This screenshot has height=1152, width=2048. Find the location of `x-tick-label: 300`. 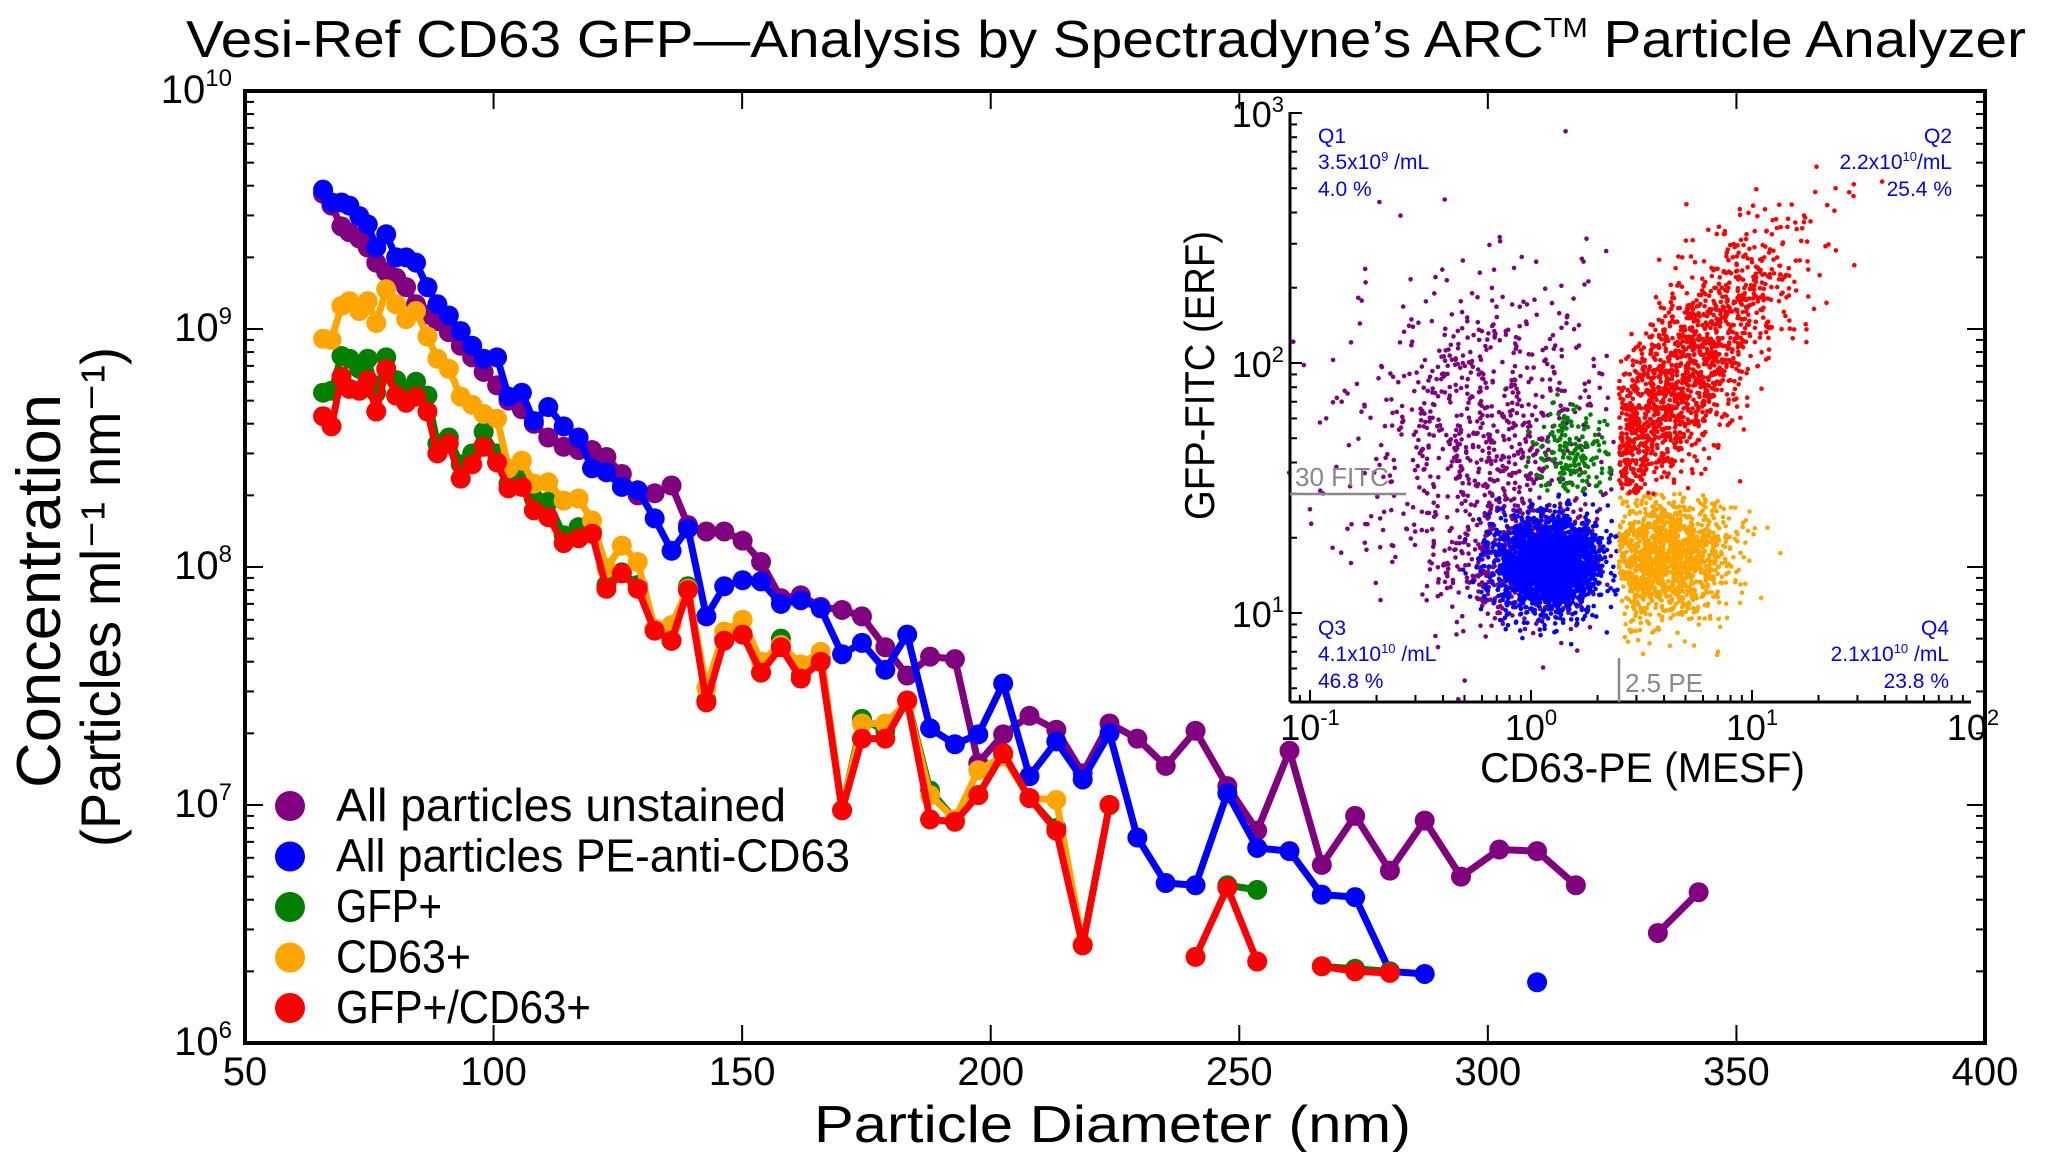

x-tick-label: 300 is located at coordinates (1487, 1072).